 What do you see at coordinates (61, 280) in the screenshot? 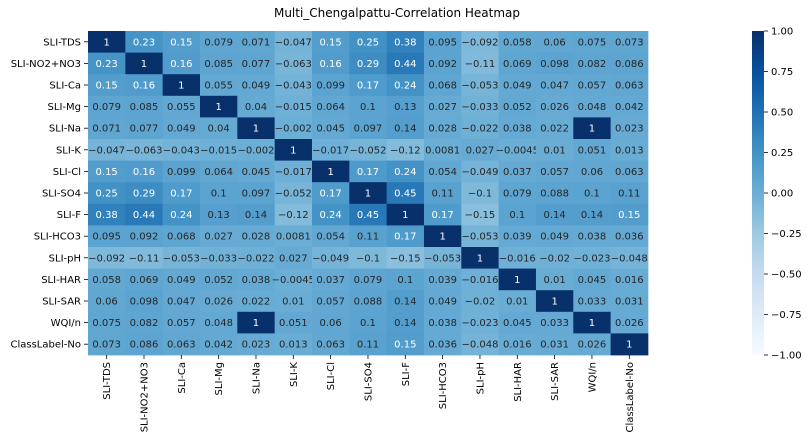
I see `row-label: SLI-HAR` at bounding box center [61, 280].